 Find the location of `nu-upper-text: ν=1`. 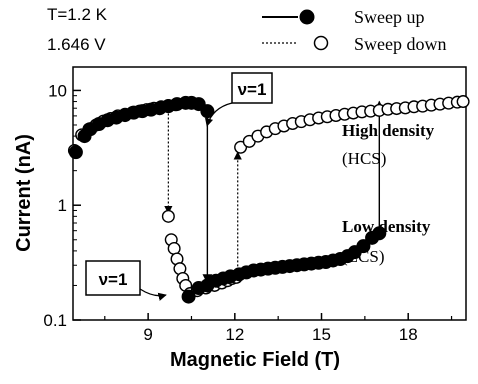

nu-upper-text: ν=1 is located at coordinates (252, 89).